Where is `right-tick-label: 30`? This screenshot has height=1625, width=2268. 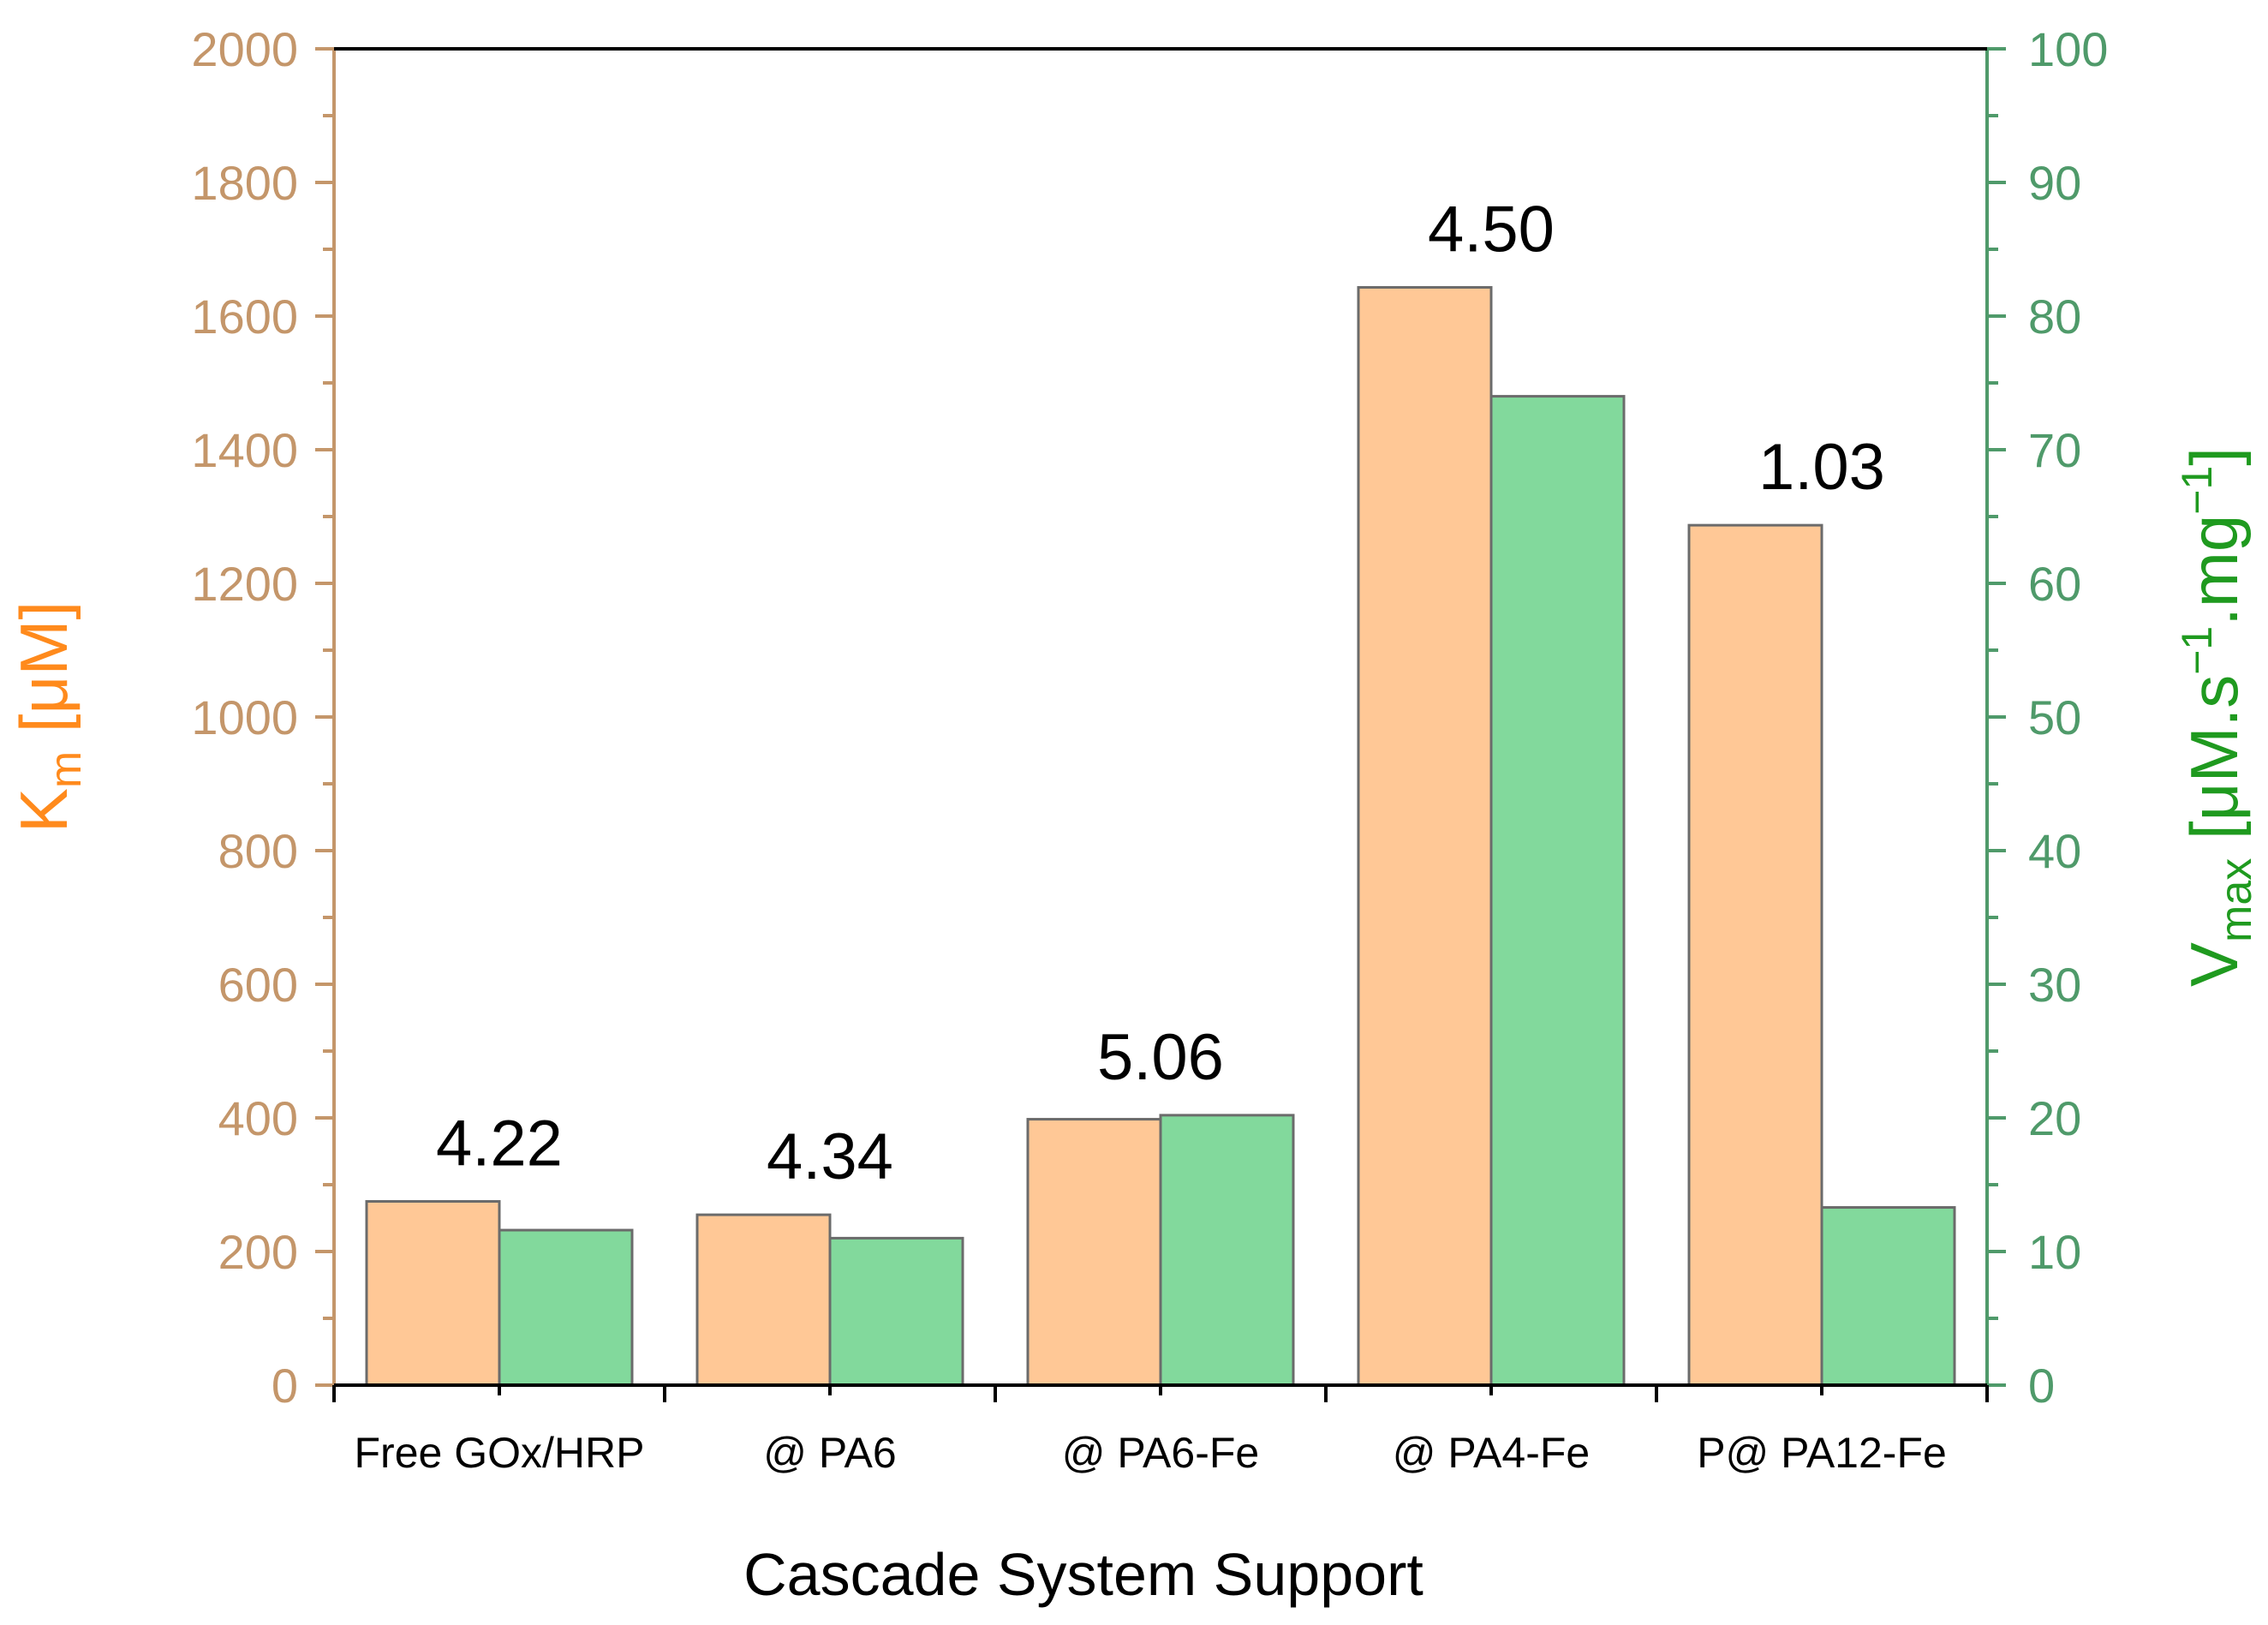 right-tick-label: 30 is located at coordinates (2054, 985).